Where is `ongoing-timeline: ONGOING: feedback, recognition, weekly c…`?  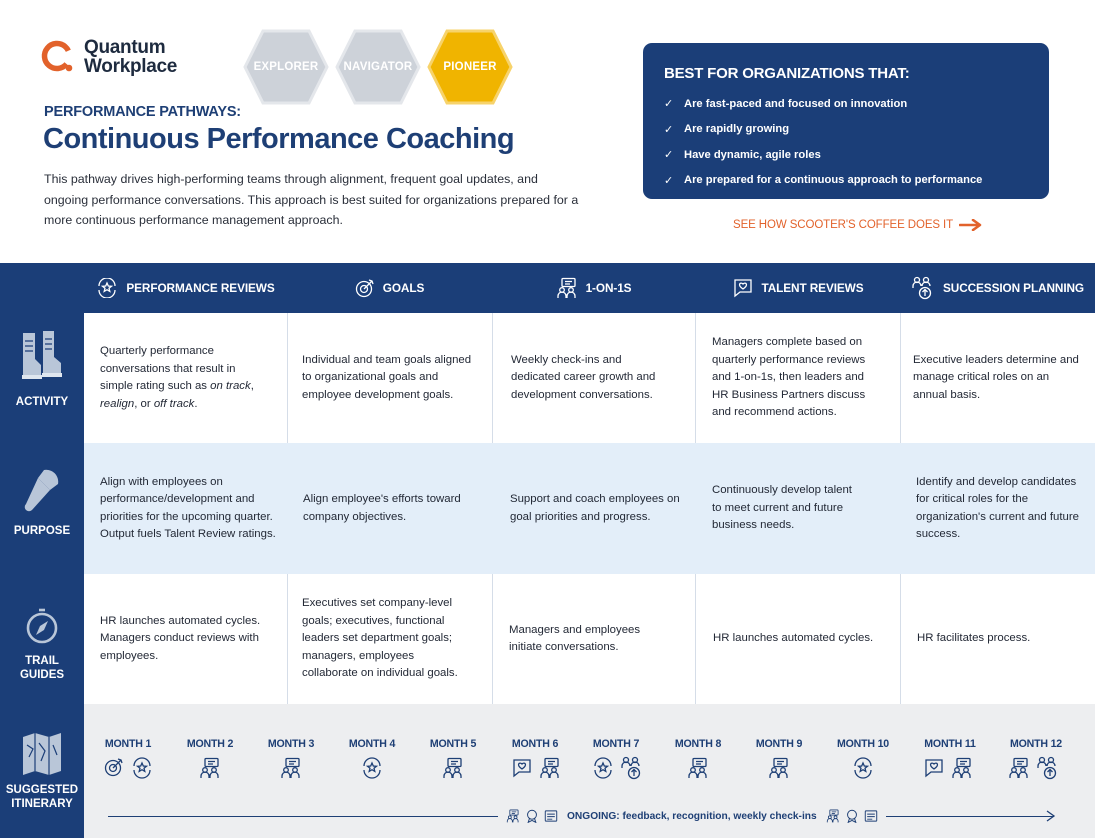
ongoing-timeline: ONGOING: feedback, recognition, weekly c… is located at coordinates (582, 816).